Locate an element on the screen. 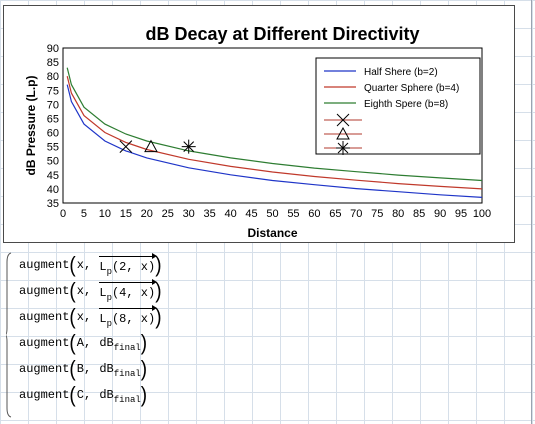  x-axis-label: Distance is located at coordinates (272, 233).